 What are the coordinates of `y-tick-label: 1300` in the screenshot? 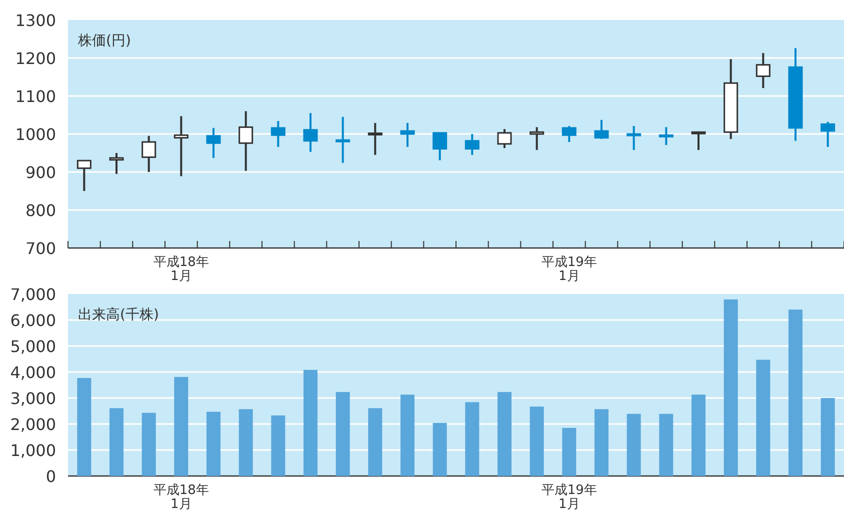 It's located at (35, 20).